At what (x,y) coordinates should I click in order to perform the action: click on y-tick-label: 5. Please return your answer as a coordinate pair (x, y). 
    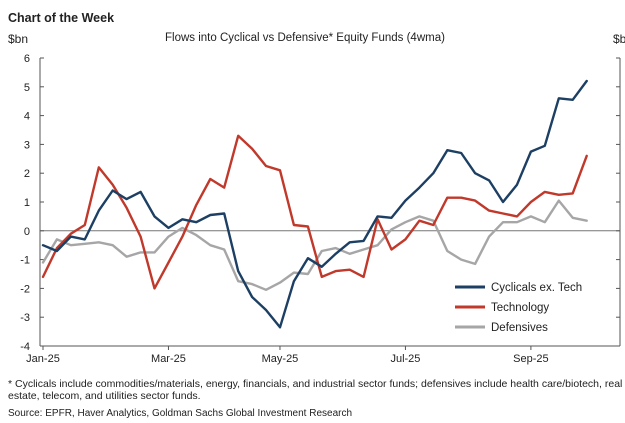
    Looking at the image, I should click on (27, 88).